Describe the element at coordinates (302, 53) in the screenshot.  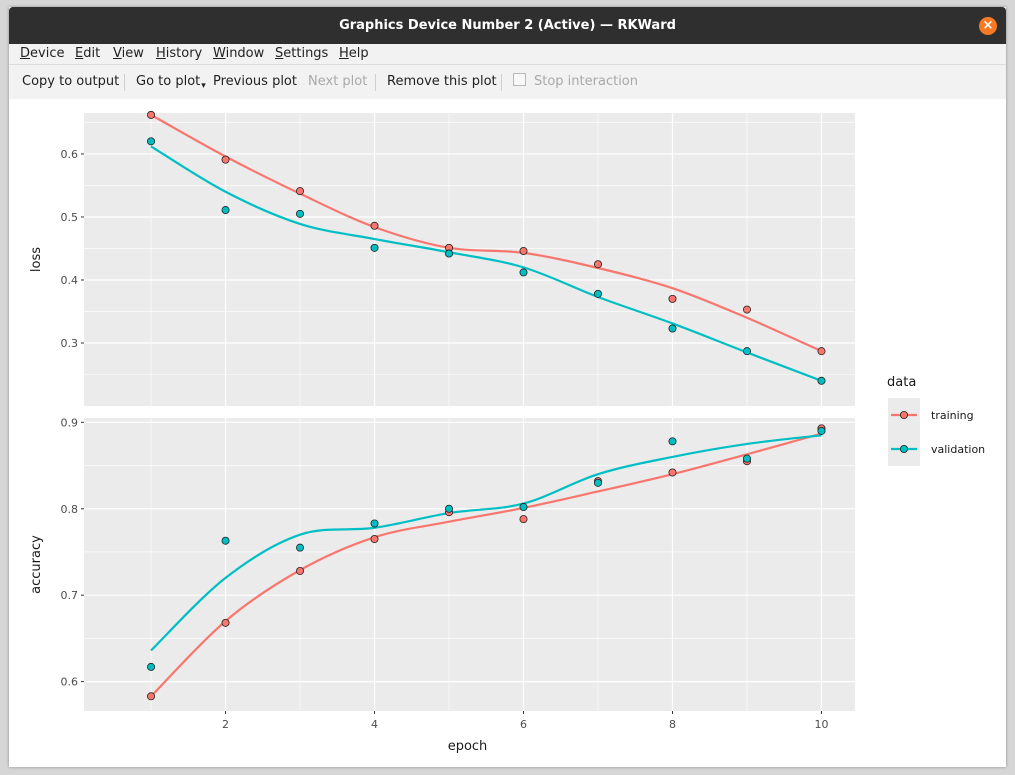
I see `menu-settings: Settings` at that location.